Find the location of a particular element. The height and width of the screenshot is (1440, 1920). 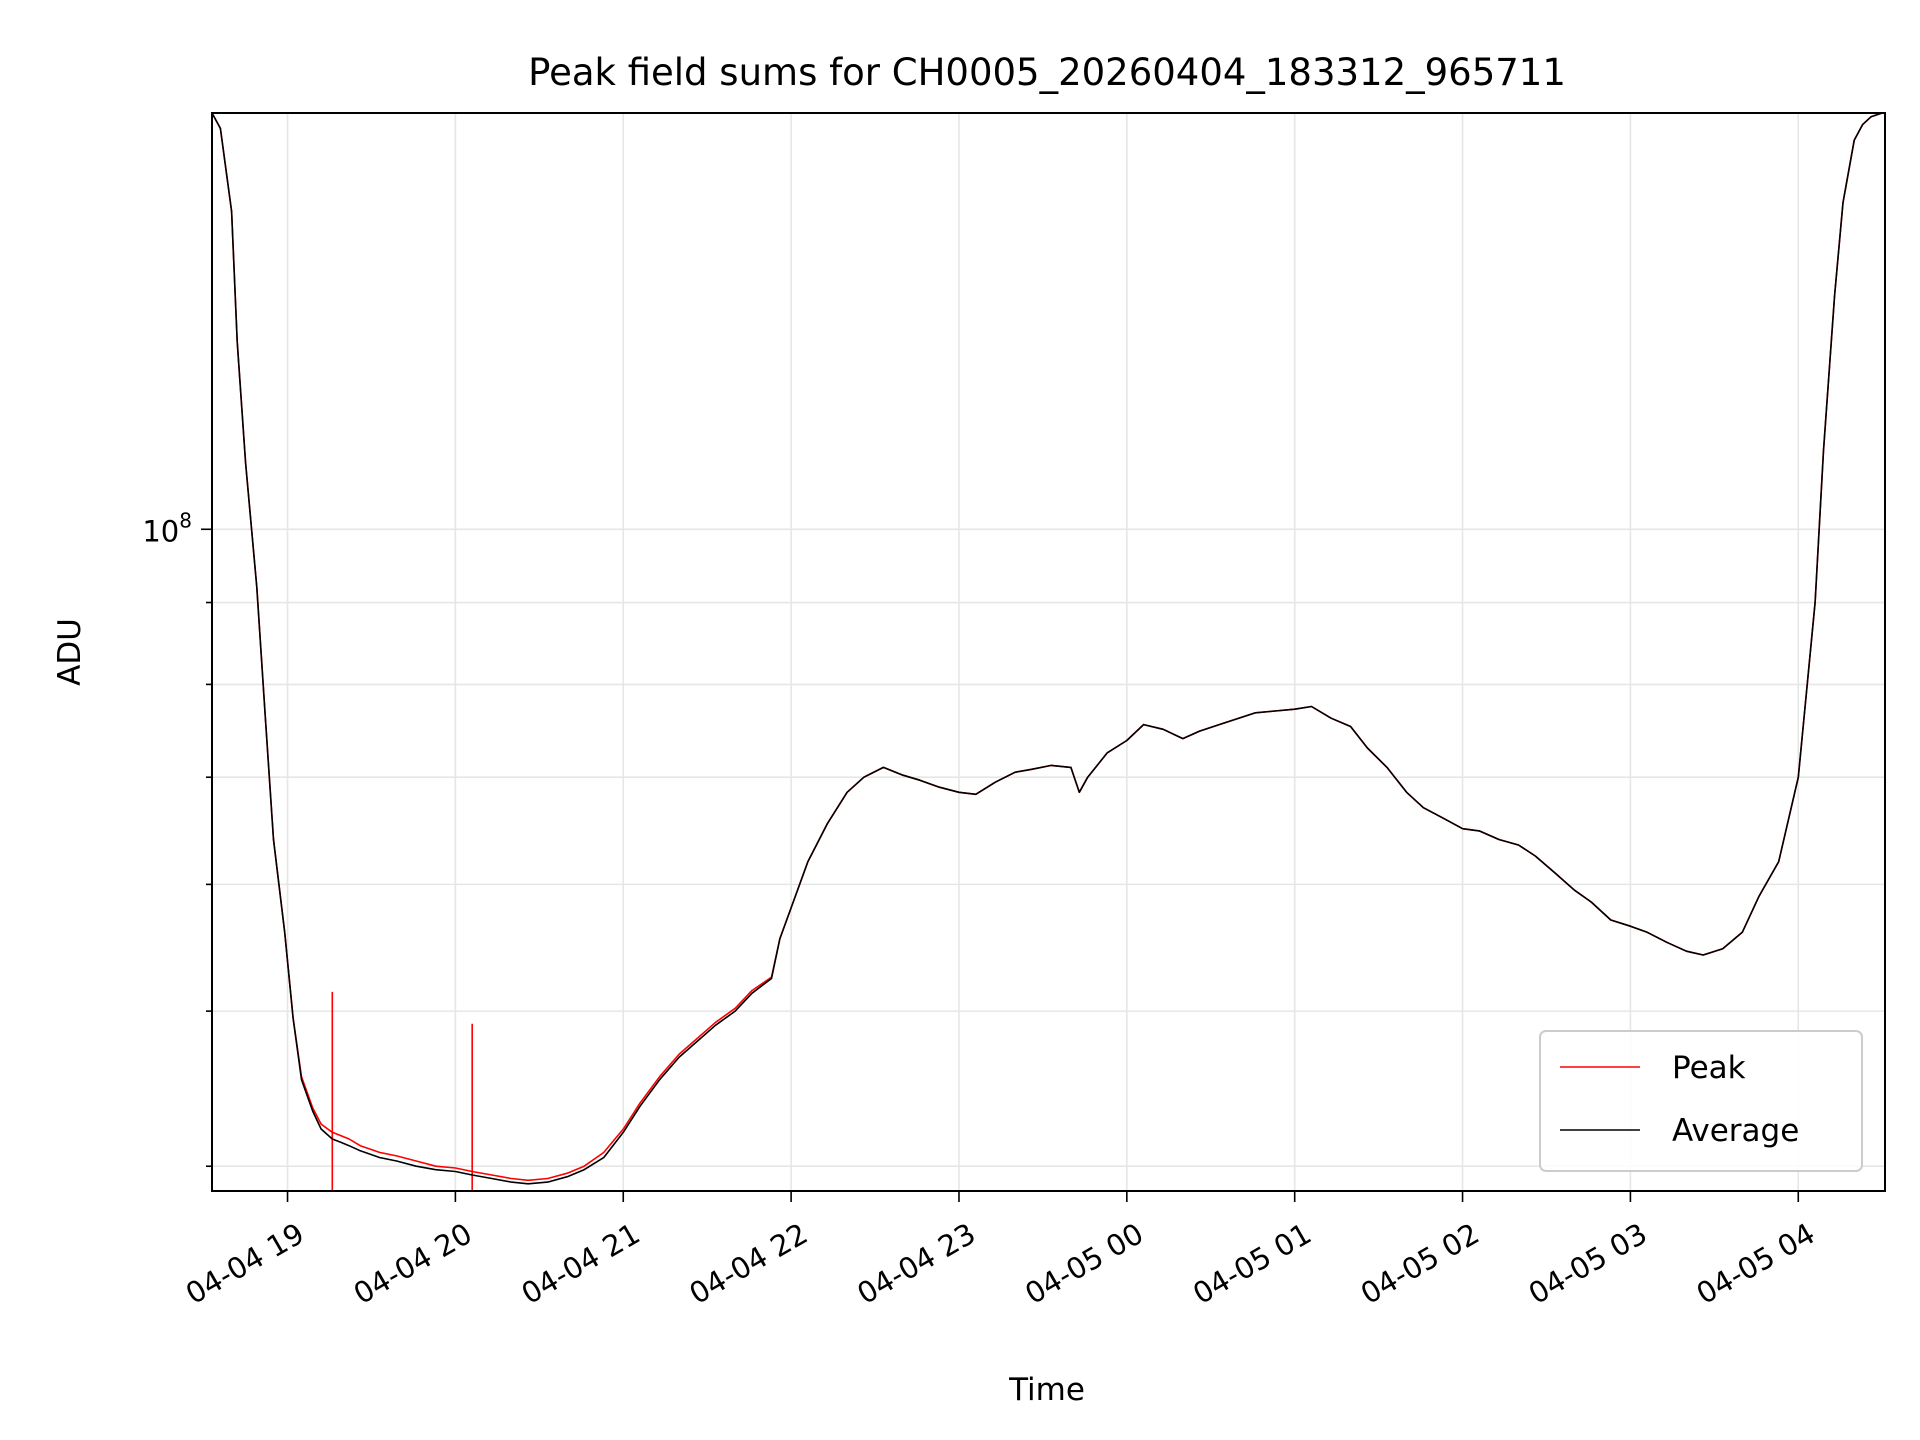

legend-label-peak: Peak is located at coordinates (1709, 1068).